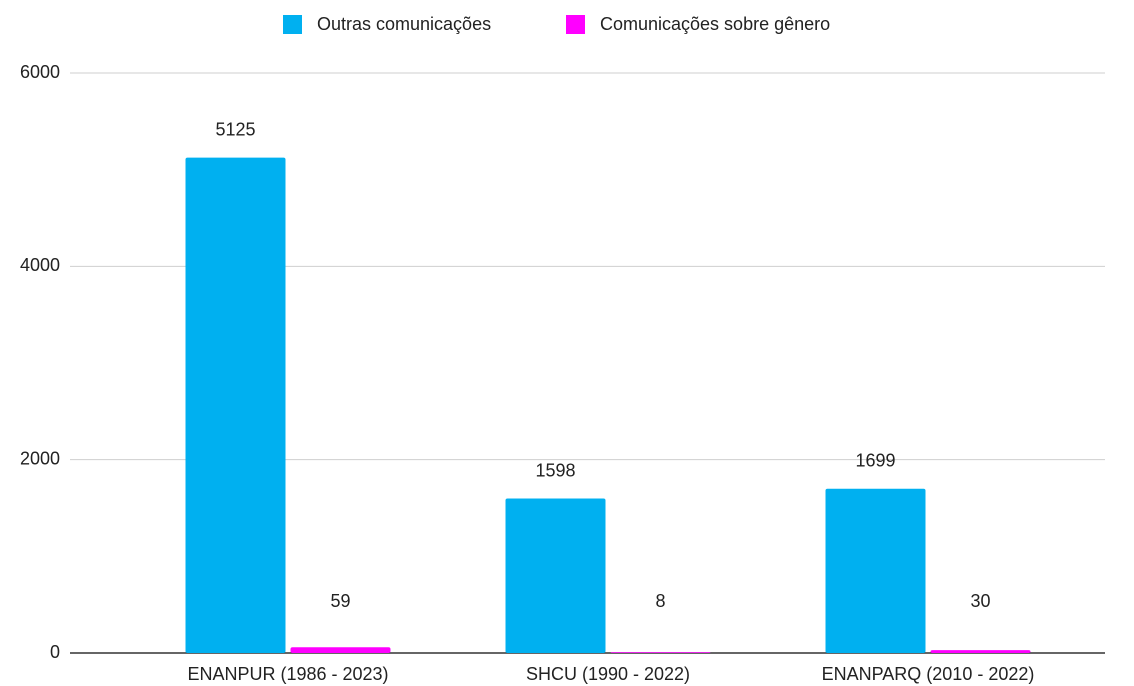  I want to click on y-tick-label: 2000, so click(40, 458).